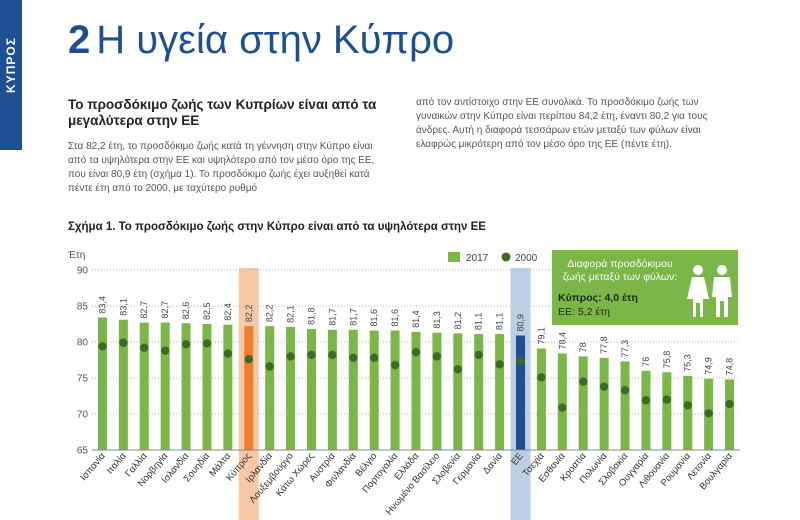 The height and width of the screenshot is (520, 800). Describe the element at coordinates (584, 312) in the screenshot. I see `info-box-eu: ΕΕ: 5,2 έτη` at that location.